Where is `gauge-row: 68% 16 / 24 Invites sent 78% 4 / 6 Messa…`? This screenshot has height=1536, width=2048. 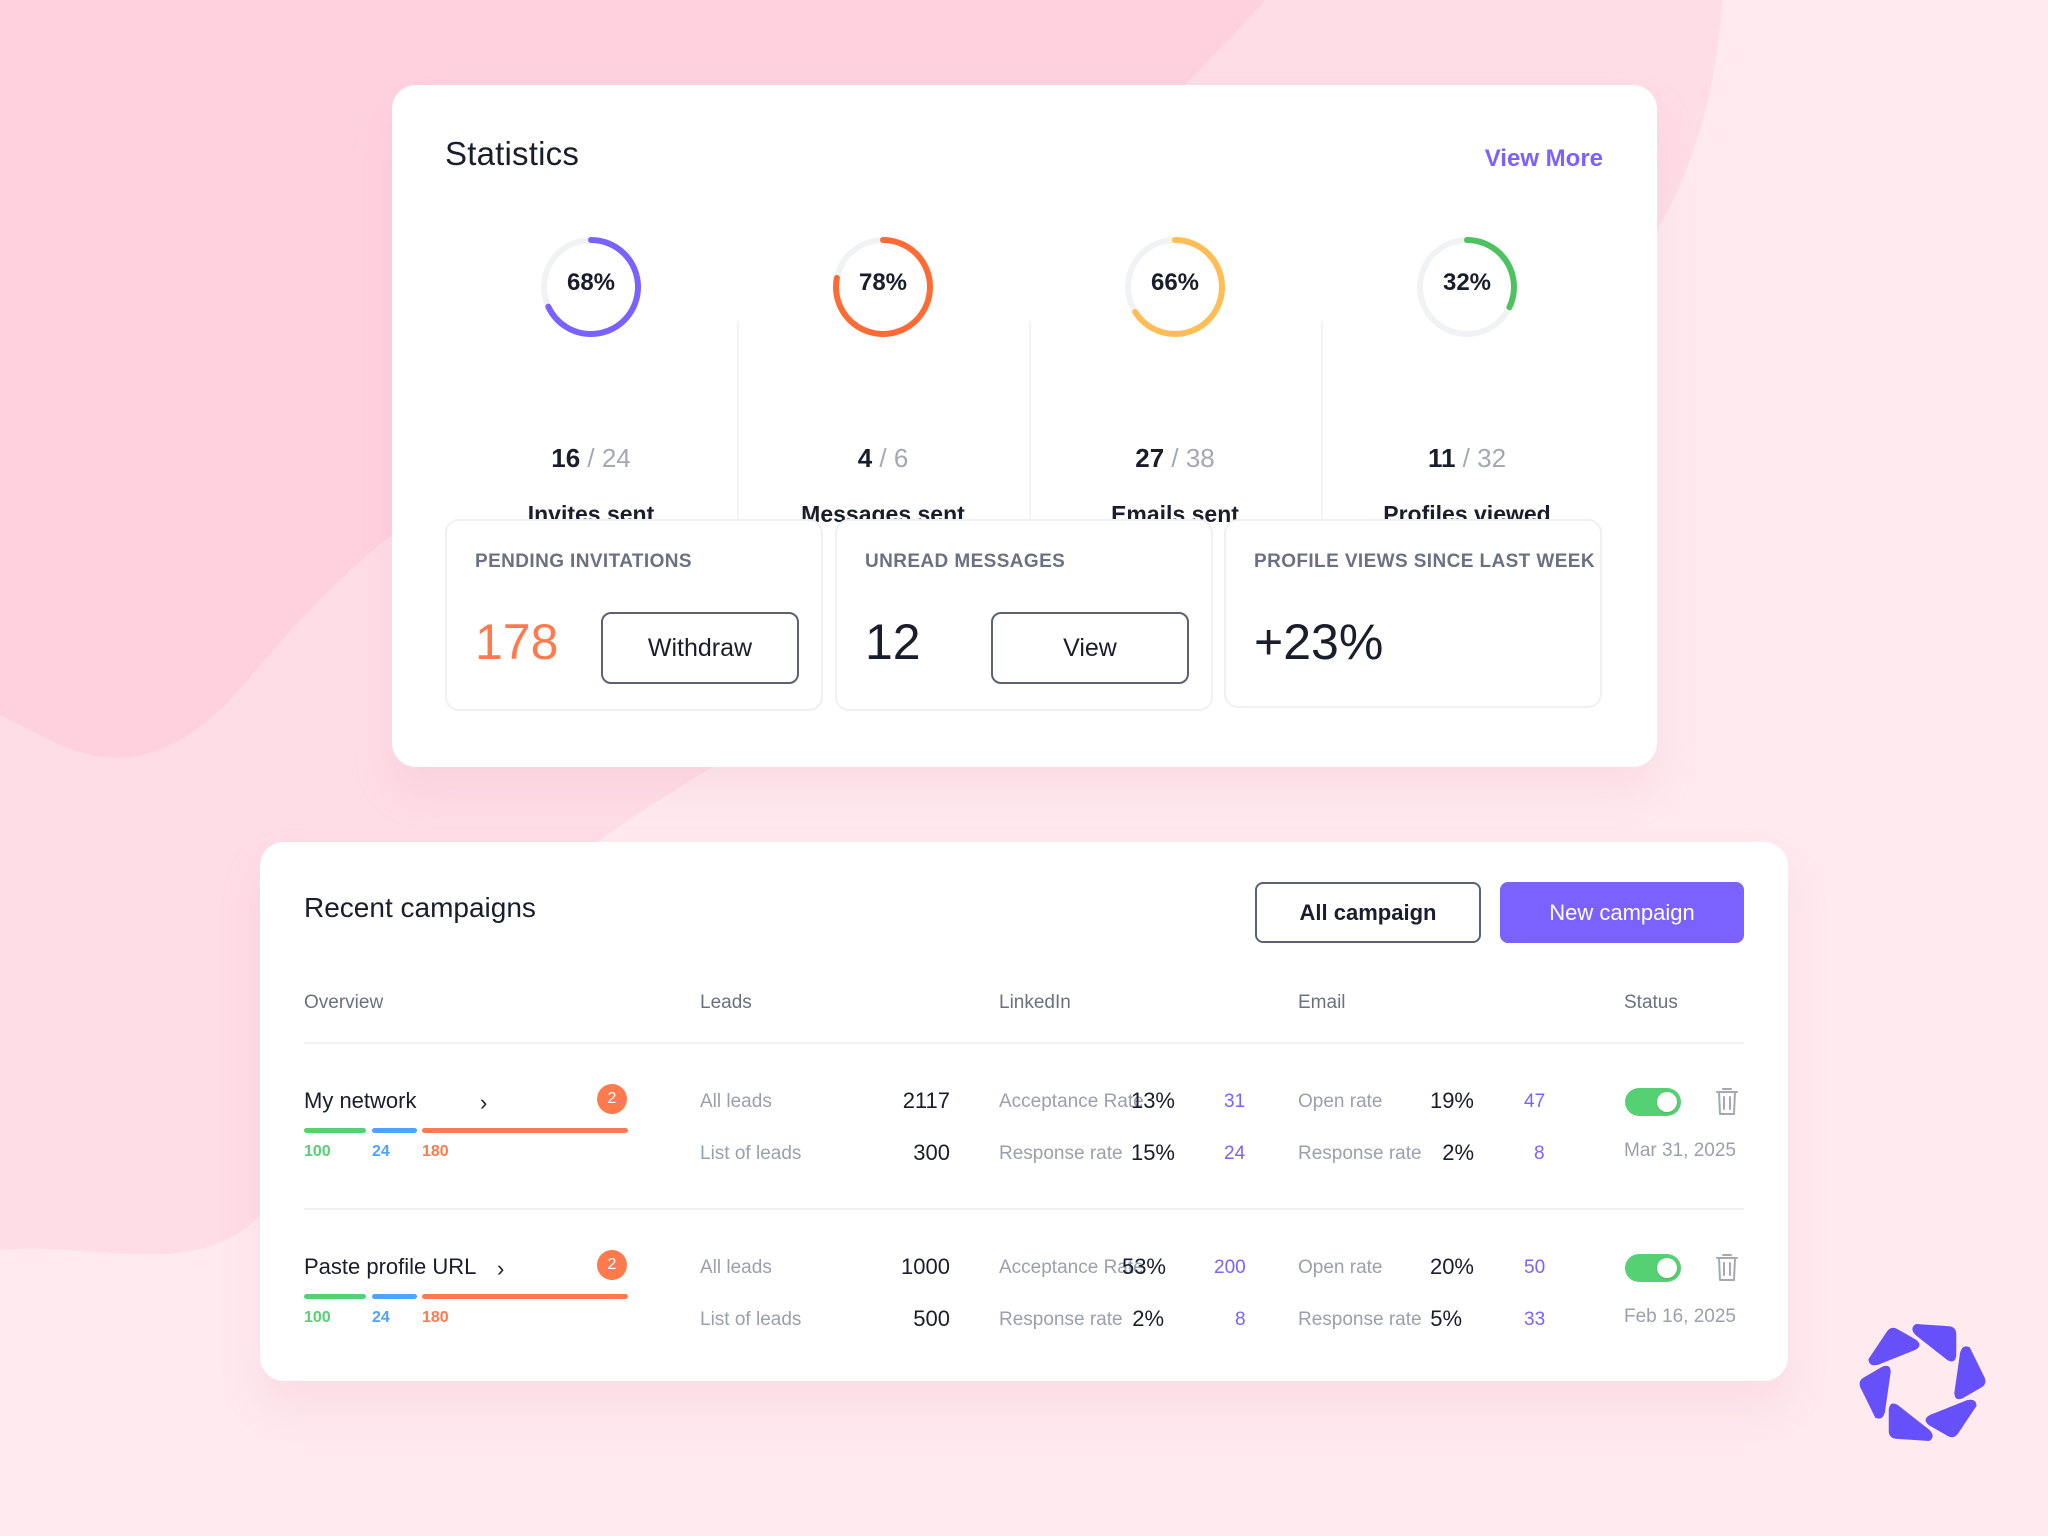 gauge-row: 68% 16 / 24 Invites sent 78% 4 / 6 Messa… is located at coordinates (1029, 387).